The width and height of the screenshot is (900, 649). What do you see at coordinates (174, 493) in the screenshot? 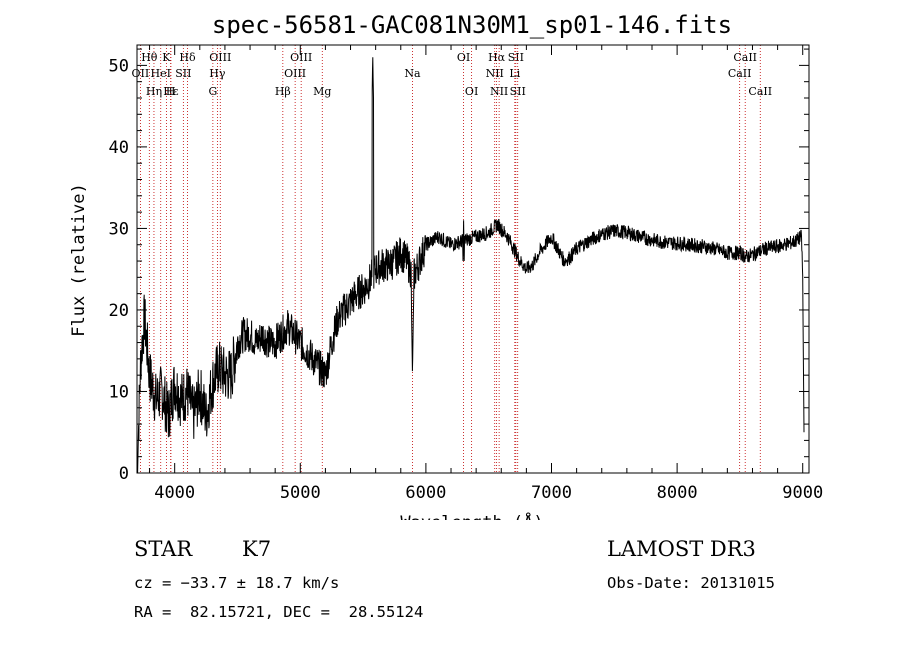
I see `x-tick-label: 4000` at bounding box center [174, 493].